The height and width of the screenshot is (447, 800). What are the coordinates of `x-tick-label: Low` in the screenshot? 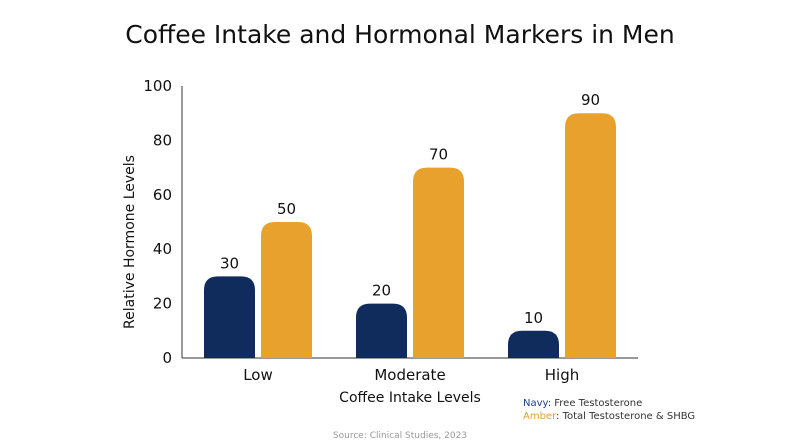 It's located at (258, 375).